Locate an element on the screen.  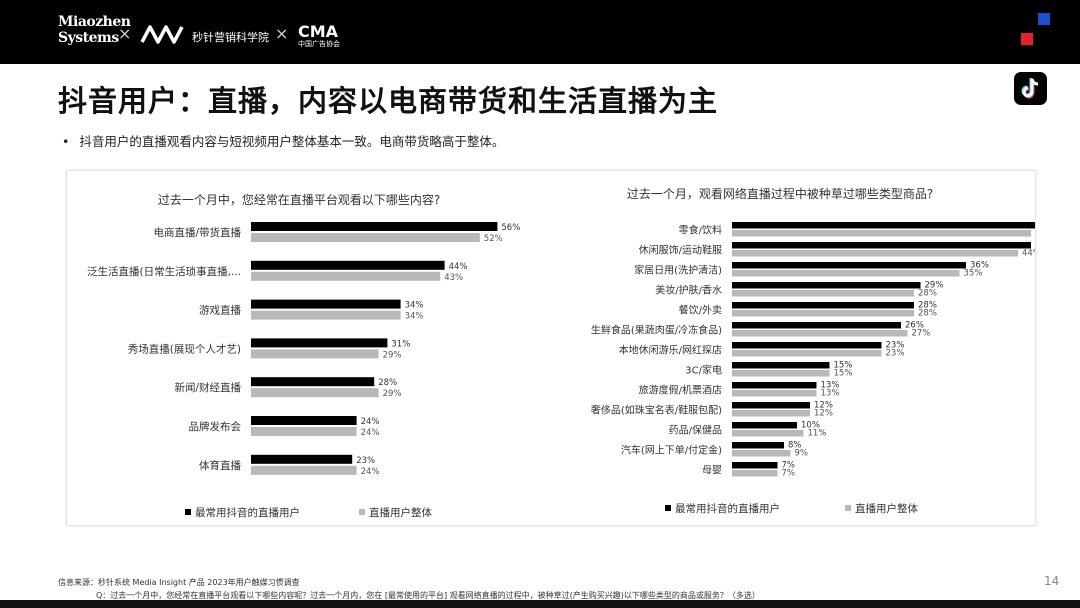
category-label: 汽车(网上下单/付定金) is located at coordinates (671, 449).